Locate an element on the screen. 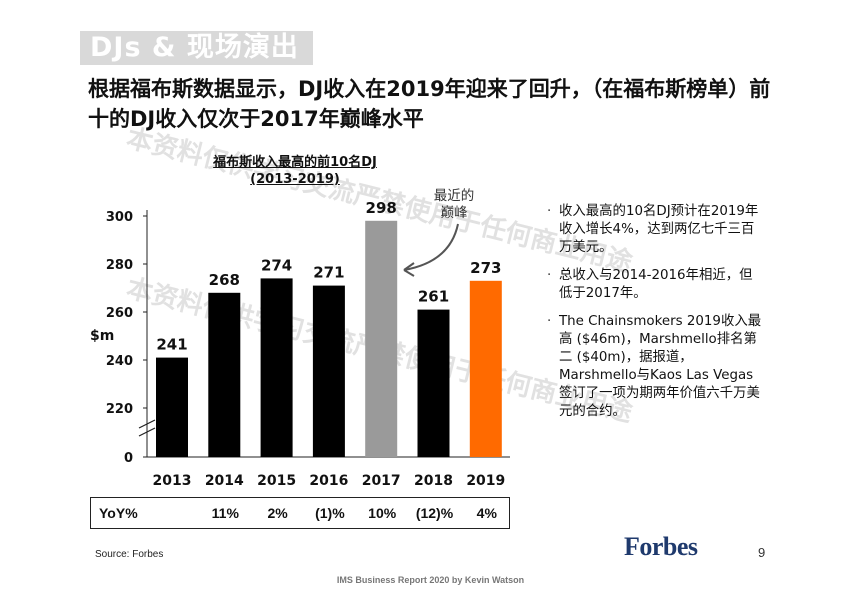  x-tick-label: 2016 is located at coordinates (328, 481).